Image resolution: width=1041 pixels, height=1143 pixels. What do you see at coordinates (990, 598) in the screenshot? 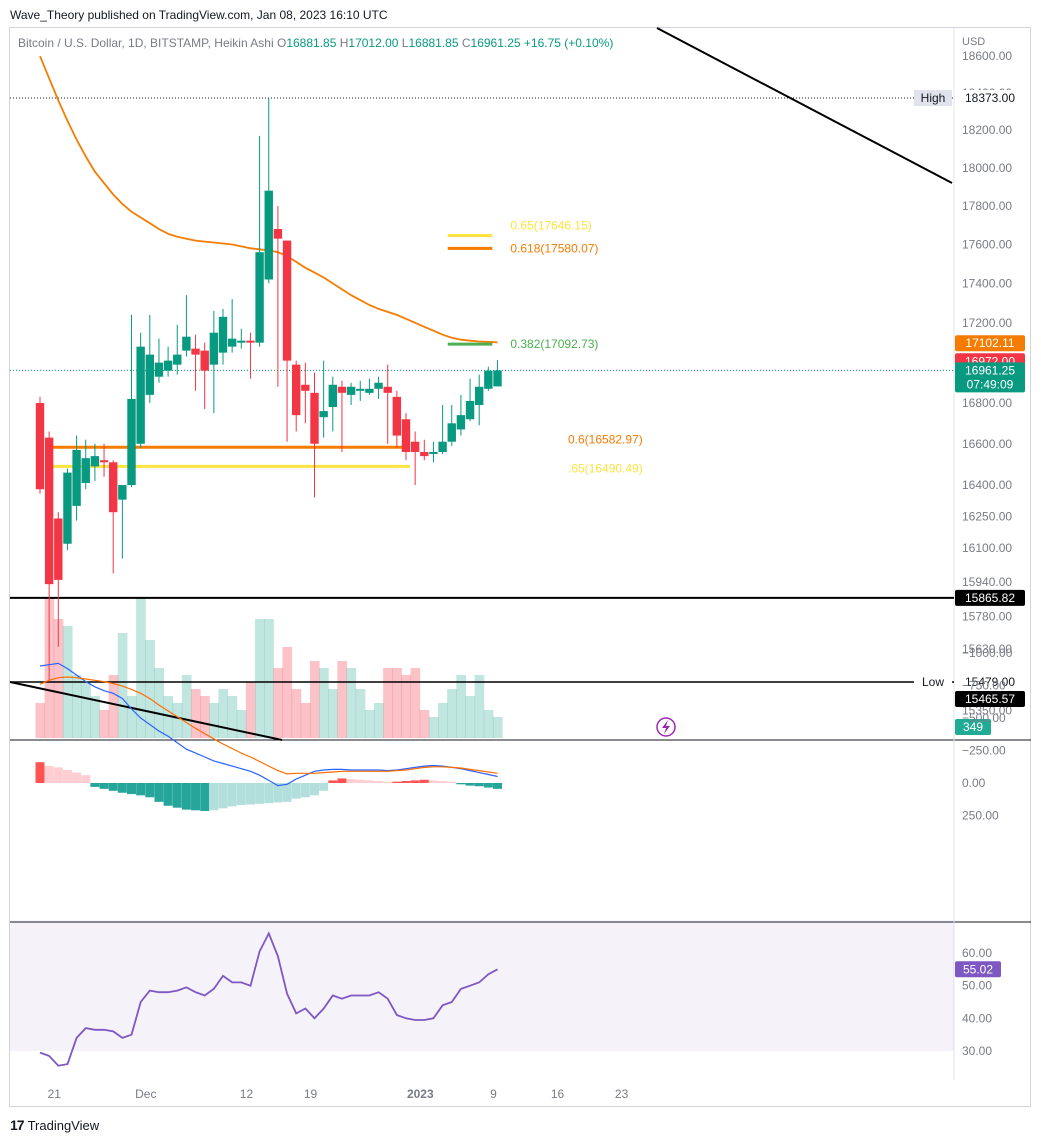
I see `support-price-label: 15865.82` at bounding box center [990, 598].